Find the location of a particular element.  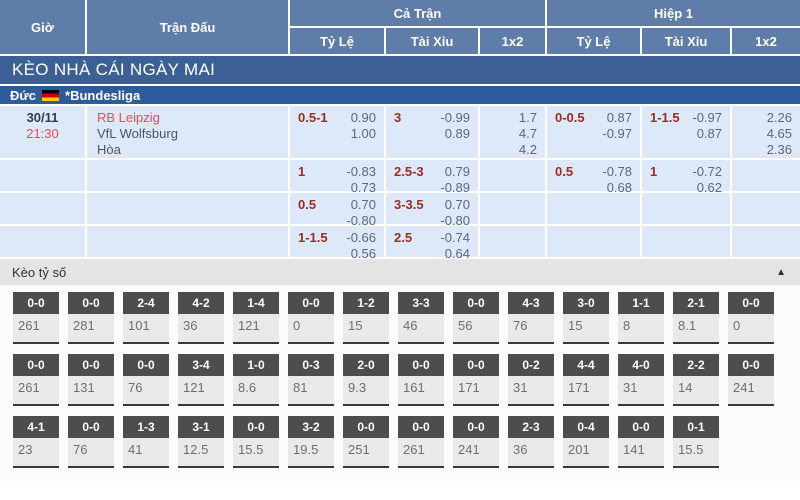

team-name: RB Leipzig is located at coordinates (128, 117).